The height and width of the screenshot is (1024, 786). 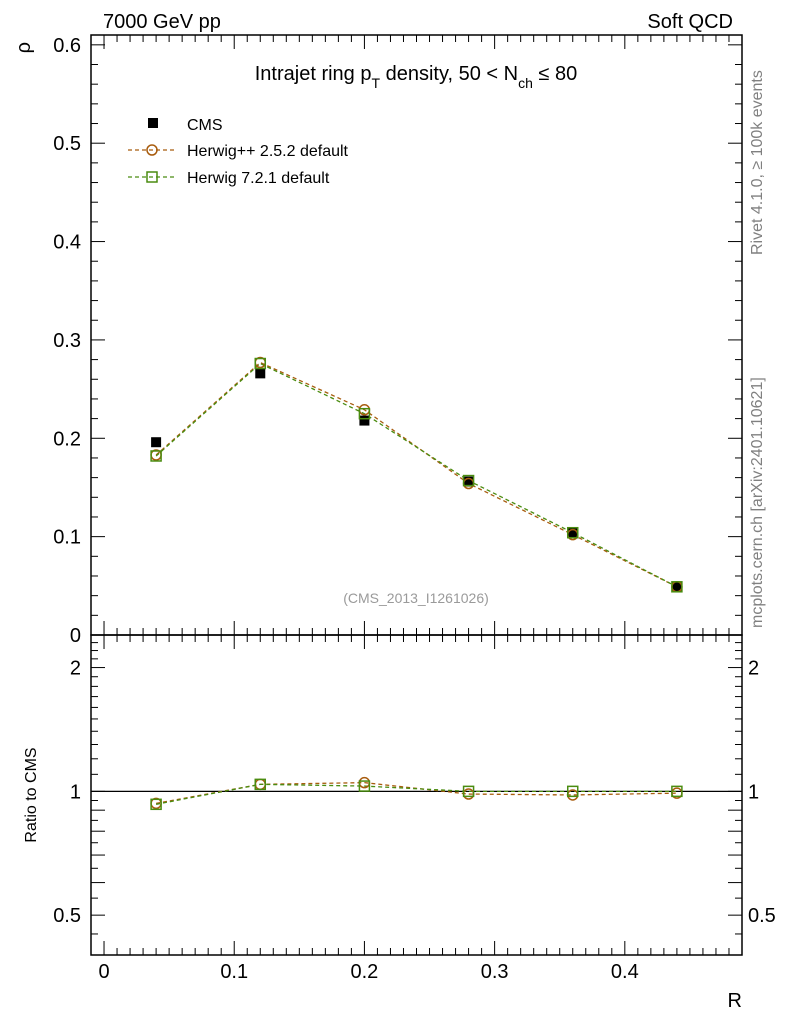 I want to click on analysis-watermark: (CMS_2013_I1261026), so click(x=416, y=598).